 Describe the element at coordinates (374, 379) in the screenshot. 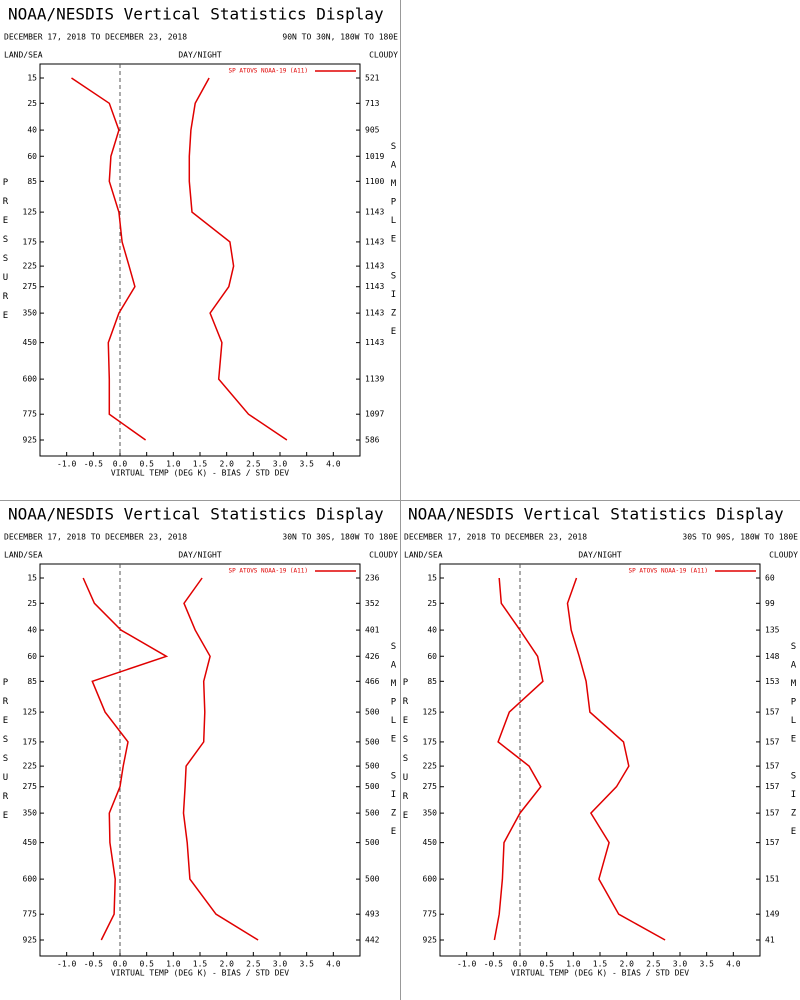

I see `sample-size-label: 1139` at that location.